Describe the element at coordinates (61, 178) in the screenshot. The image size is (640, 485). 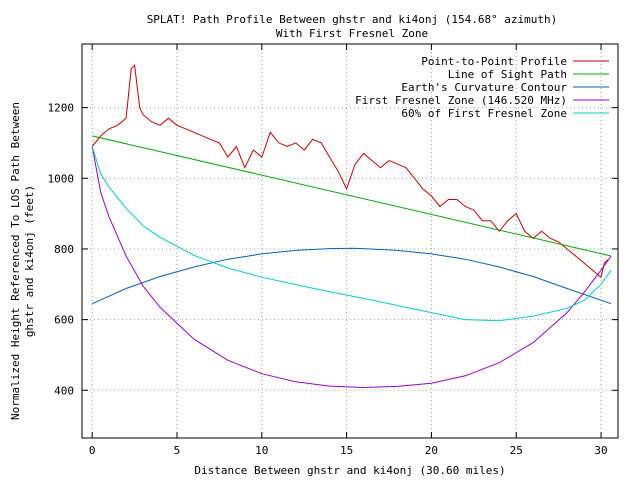
I see `y-tick-label: 1000` at that location.